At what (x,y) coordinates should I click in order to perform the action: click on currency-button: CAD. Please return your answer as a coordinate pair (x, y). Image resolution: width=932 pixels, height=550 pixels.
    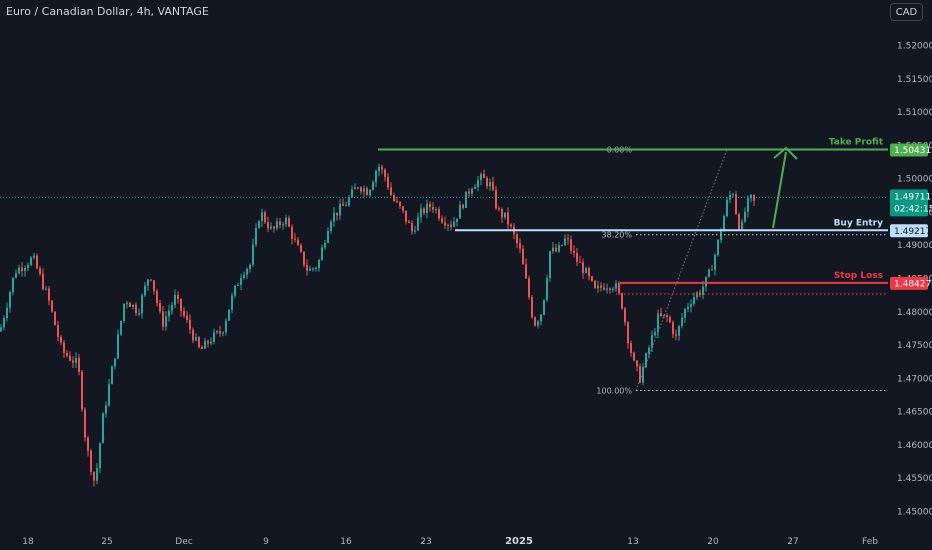
    Looking at the image, I should click on (906, 12).